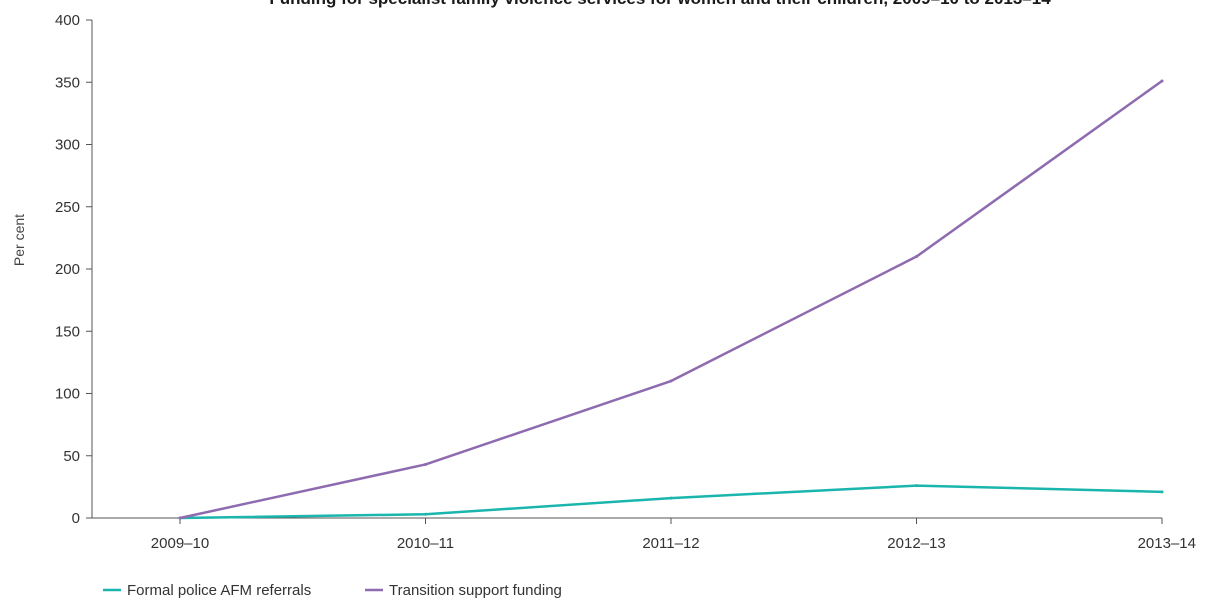 The height and width of the screenshot is (599, 1208). What do you see at coordinates (644, 534) in the screenshot?
I see `x-axis: 2009–10 2010–11 2011–12 2012–13 2013–14` at bounding box center [644, 534].